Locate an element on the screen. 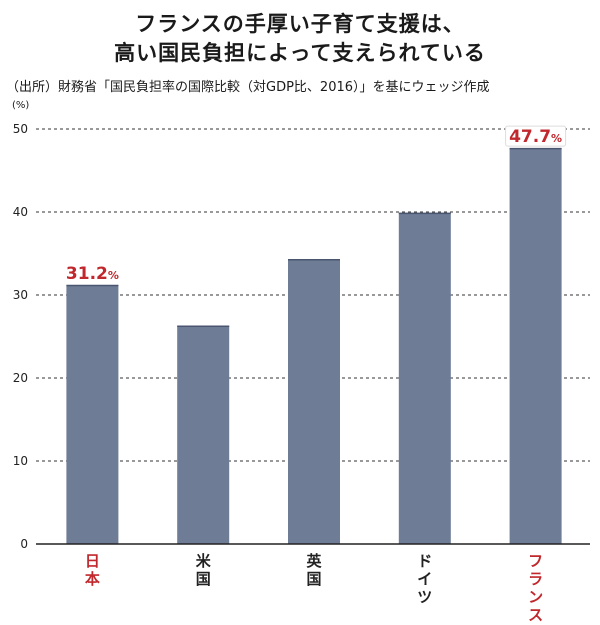 This screenshot has height=625, width=600. y-tick-label: 20 is located at coordinates (20, 378).